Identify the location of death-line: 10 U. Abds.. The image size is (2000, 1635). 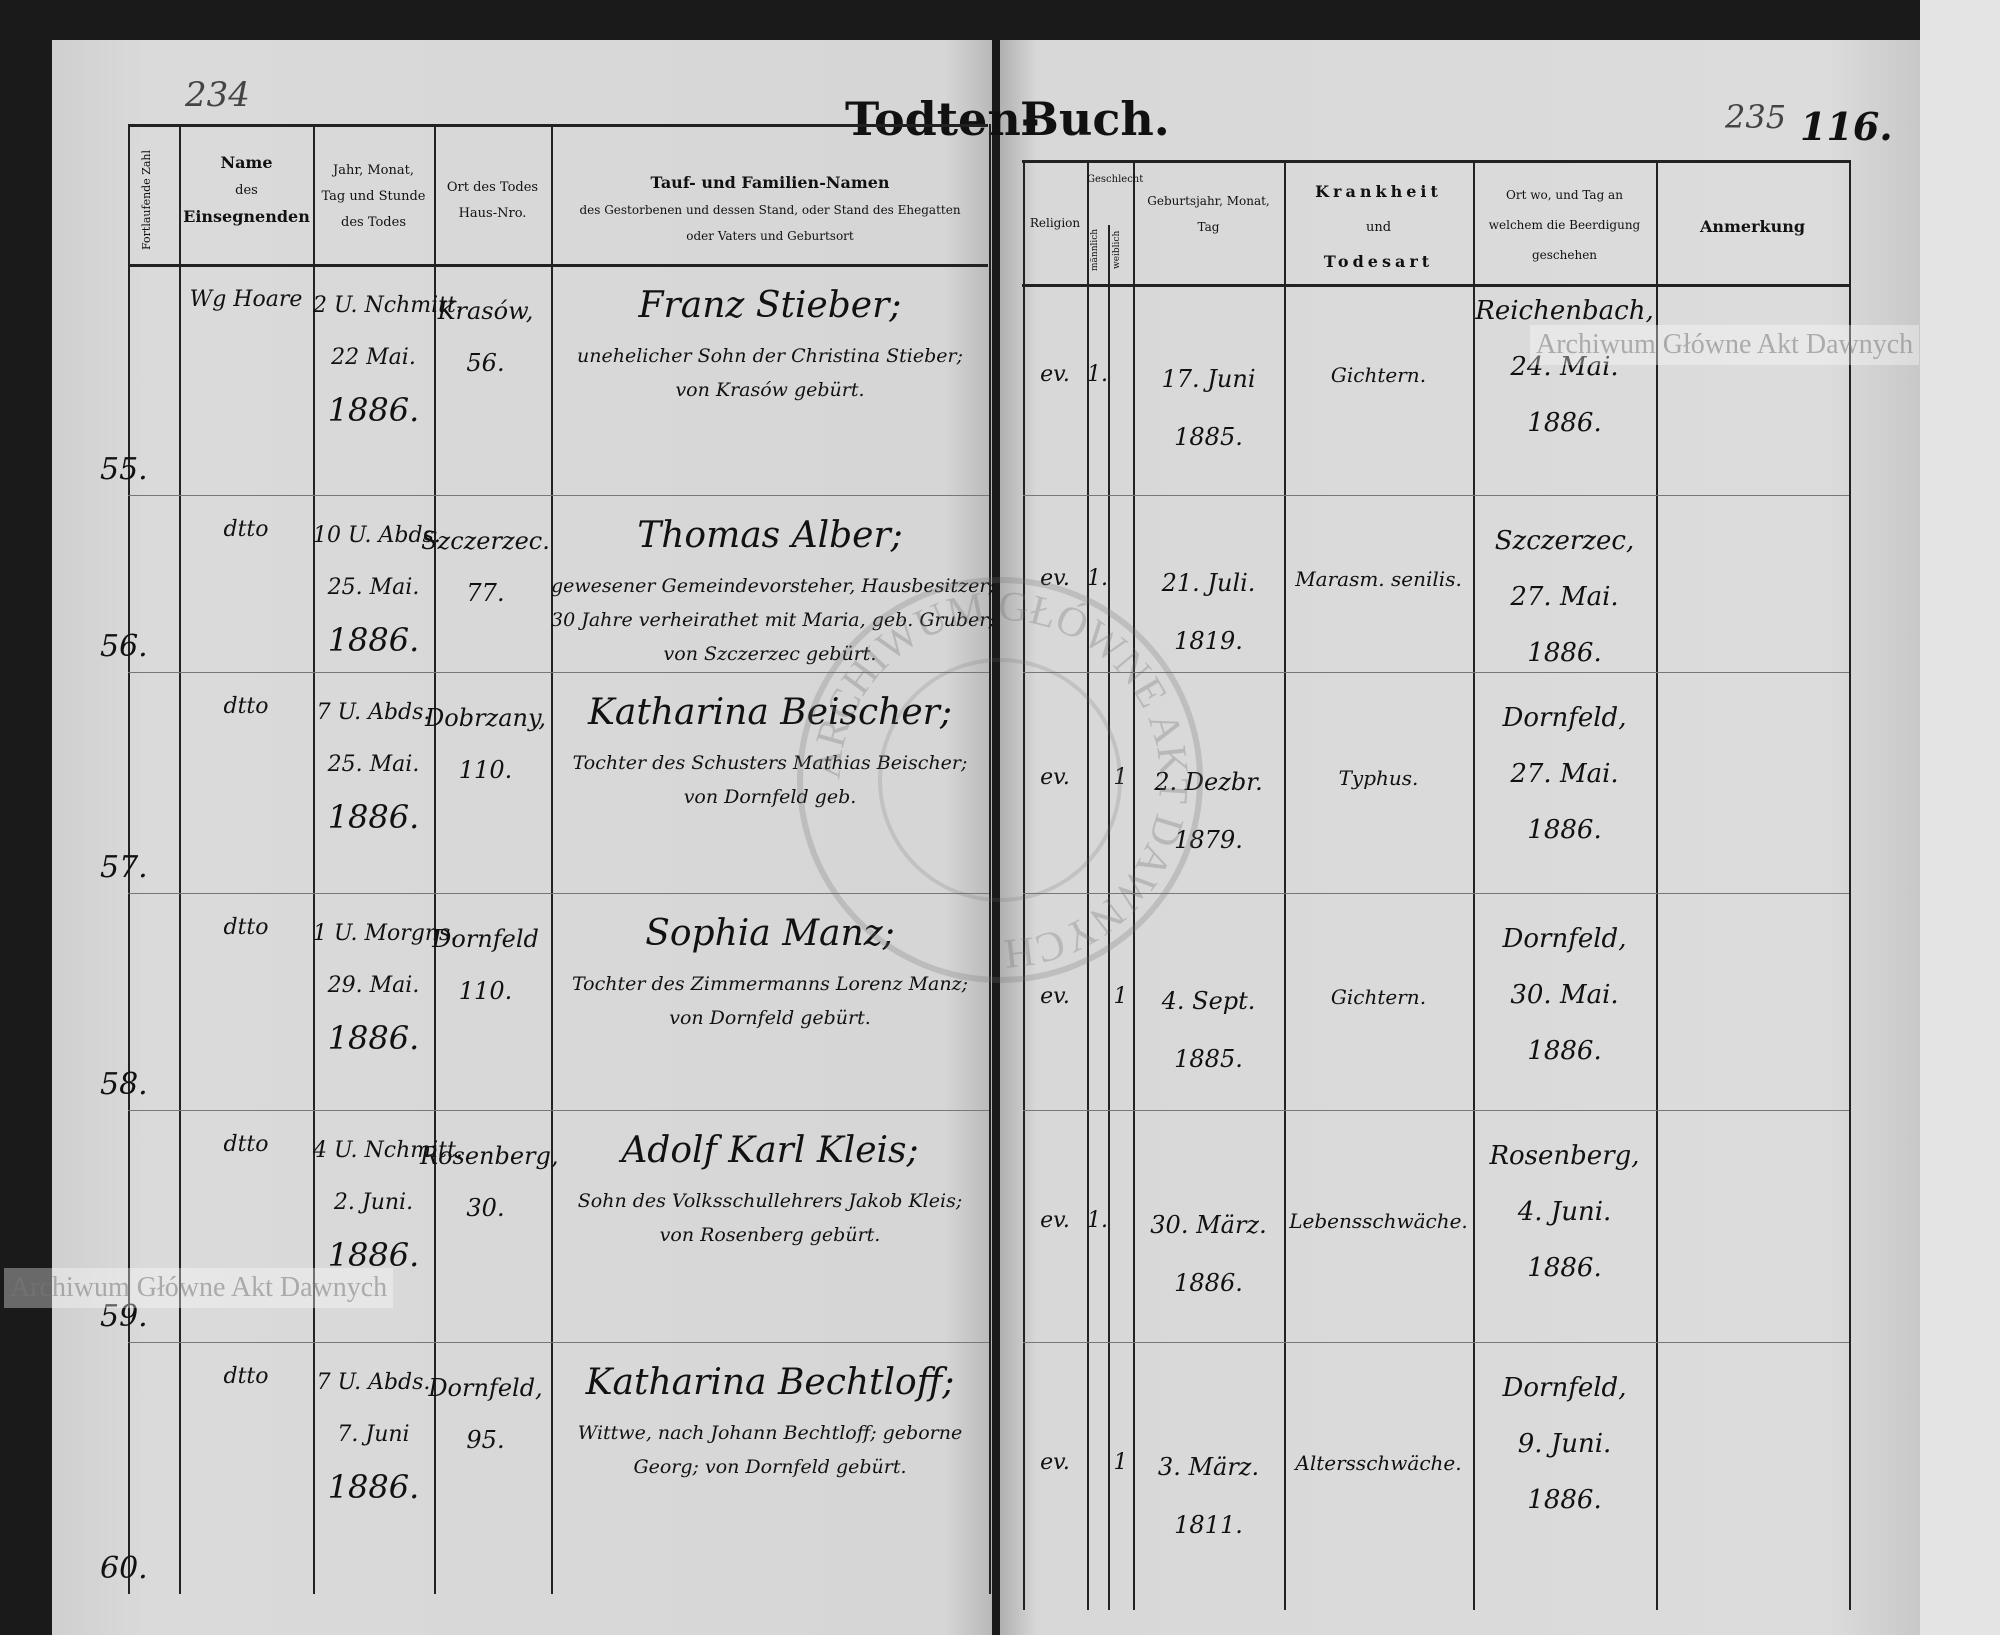
(377, 535).